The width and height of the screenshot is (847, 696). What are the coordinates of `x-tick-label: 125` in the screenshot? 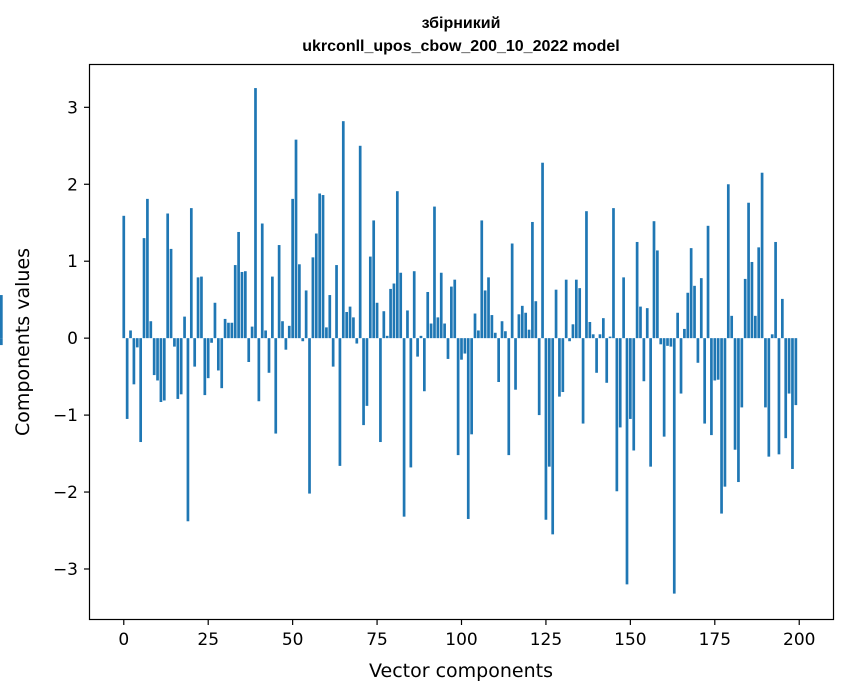 It's located at (546, 640).